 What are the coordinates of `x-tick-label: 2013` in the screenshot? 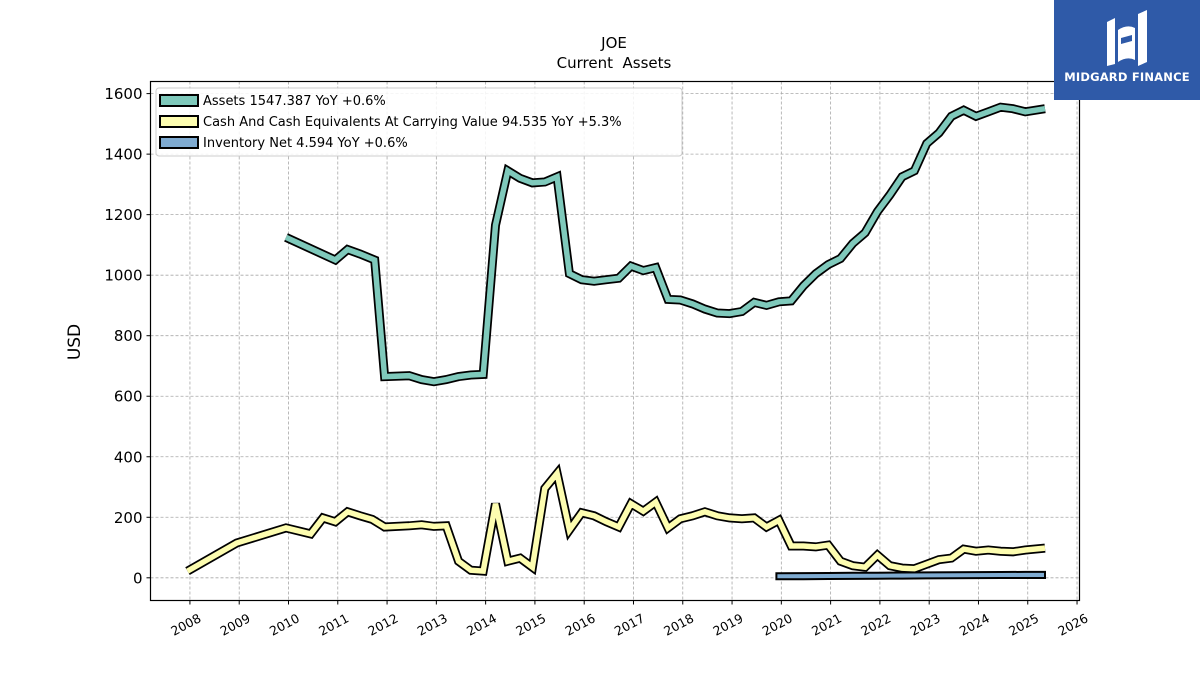 It's located at (432, 624).